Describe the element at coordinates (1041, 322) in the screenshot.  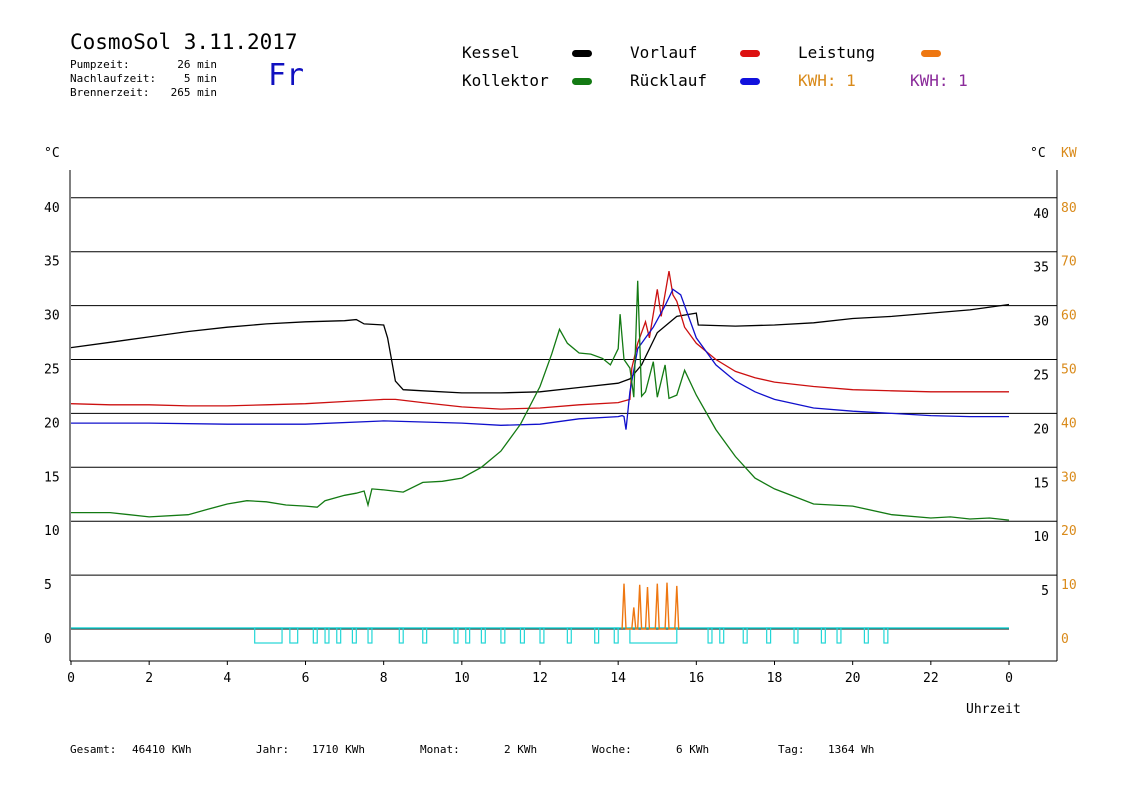
I see `y2-tick-label: 30` at that location.